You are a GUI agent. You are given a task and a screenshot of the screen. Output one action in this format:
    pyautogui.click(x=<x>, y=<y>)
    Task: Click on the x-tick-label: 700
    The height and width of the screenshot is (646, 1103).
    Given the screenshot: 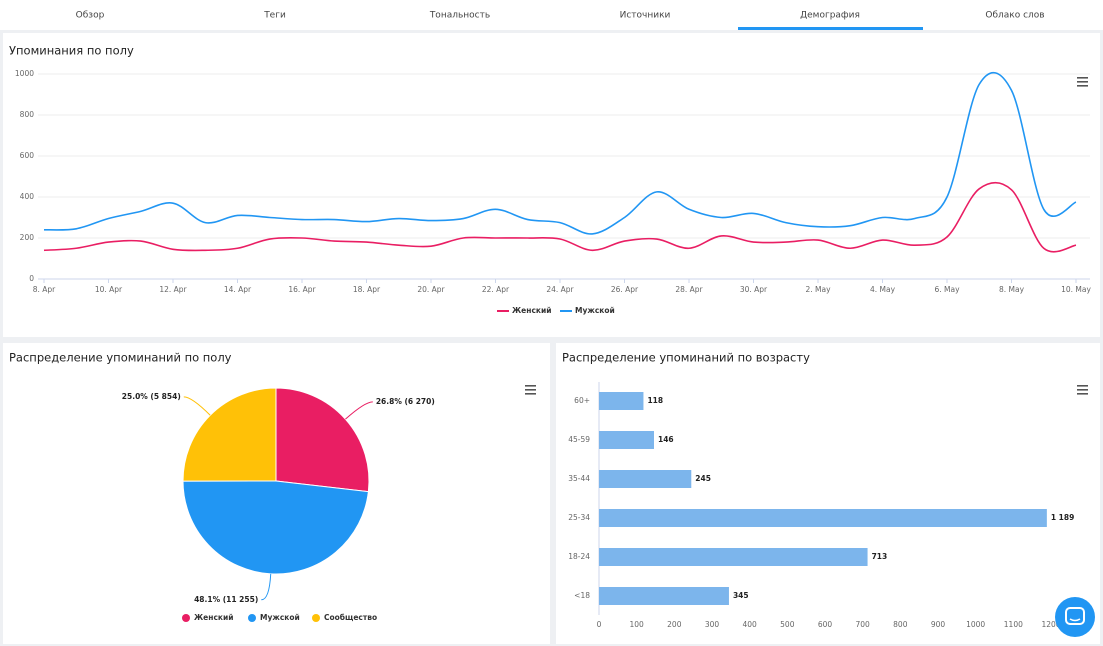 What is the action you would take?
    pyautogui.click(x=863, y=624)
    